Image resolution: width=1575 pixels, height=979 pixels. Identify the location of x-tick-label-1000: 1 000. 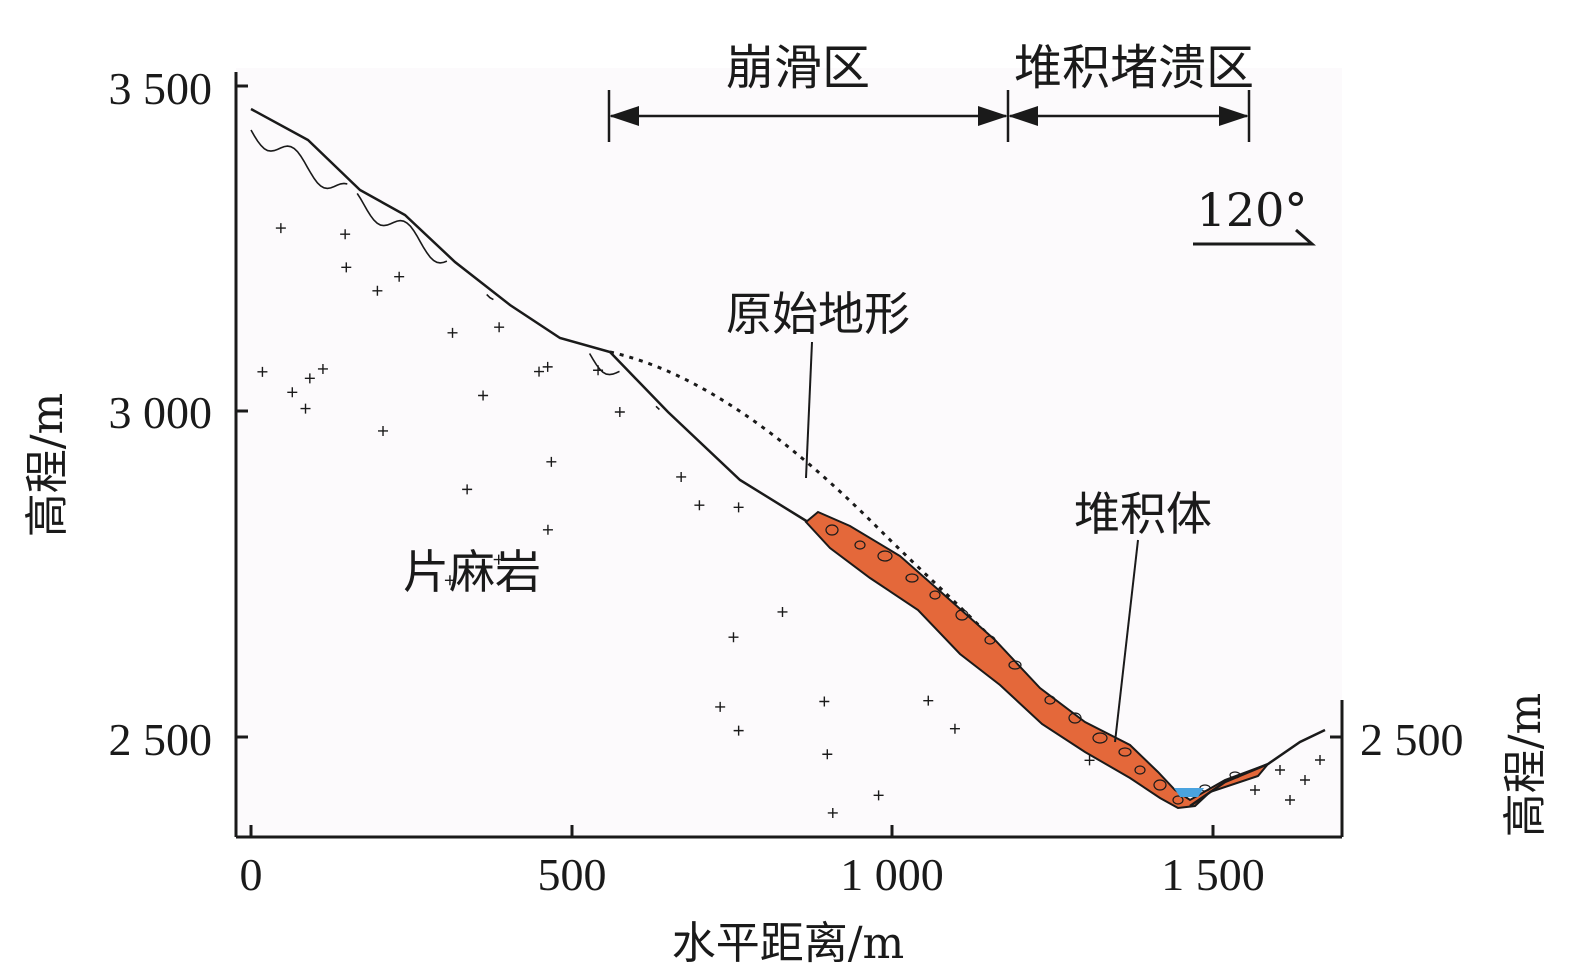
(892, 874).